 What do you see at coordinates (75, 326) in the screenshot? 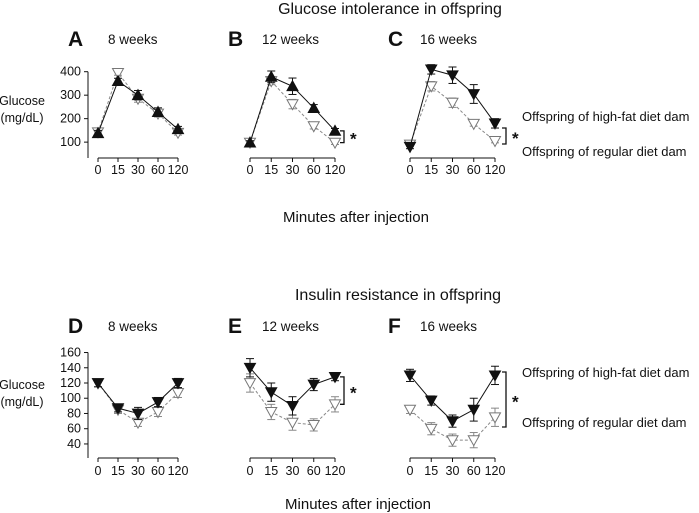
I see `panel-label: D` at bounding box center [75, 326].